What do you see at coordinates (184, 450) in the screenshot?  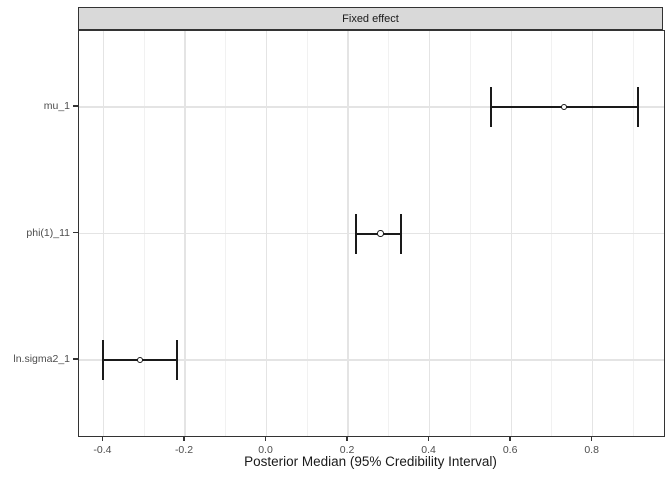 I see `x-axis-tick-label: -0.2` at bounding box center [184, 450].